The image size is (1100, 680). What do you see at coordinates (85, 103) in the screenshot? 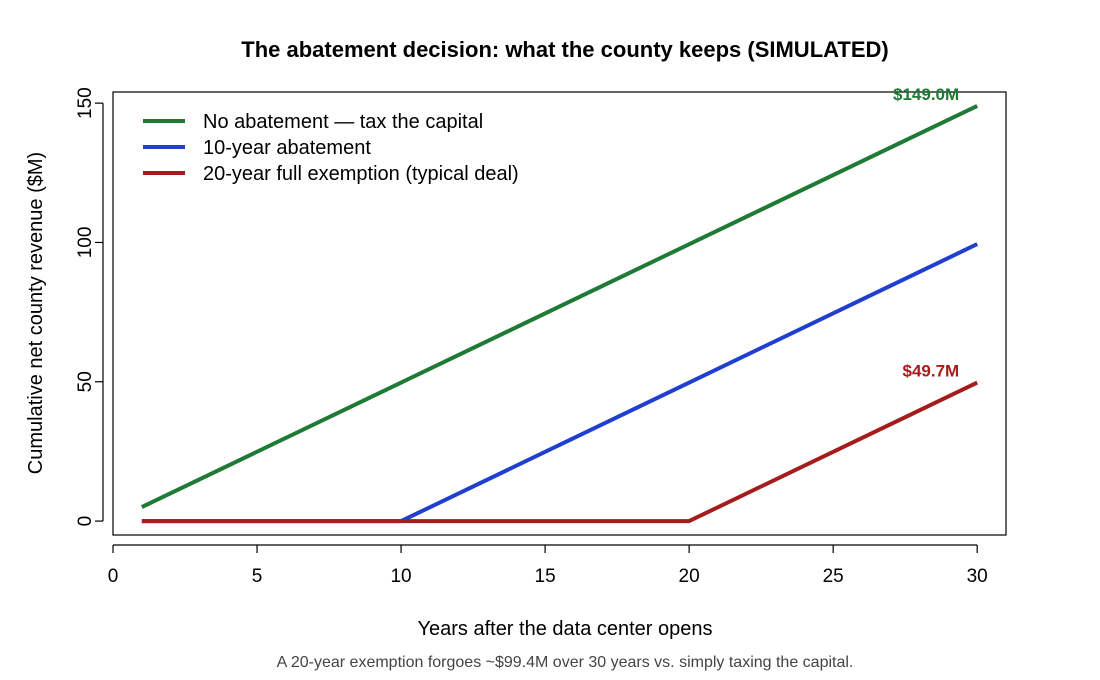
I see `y-tick-label: 150` at bounding box center [85, 103].